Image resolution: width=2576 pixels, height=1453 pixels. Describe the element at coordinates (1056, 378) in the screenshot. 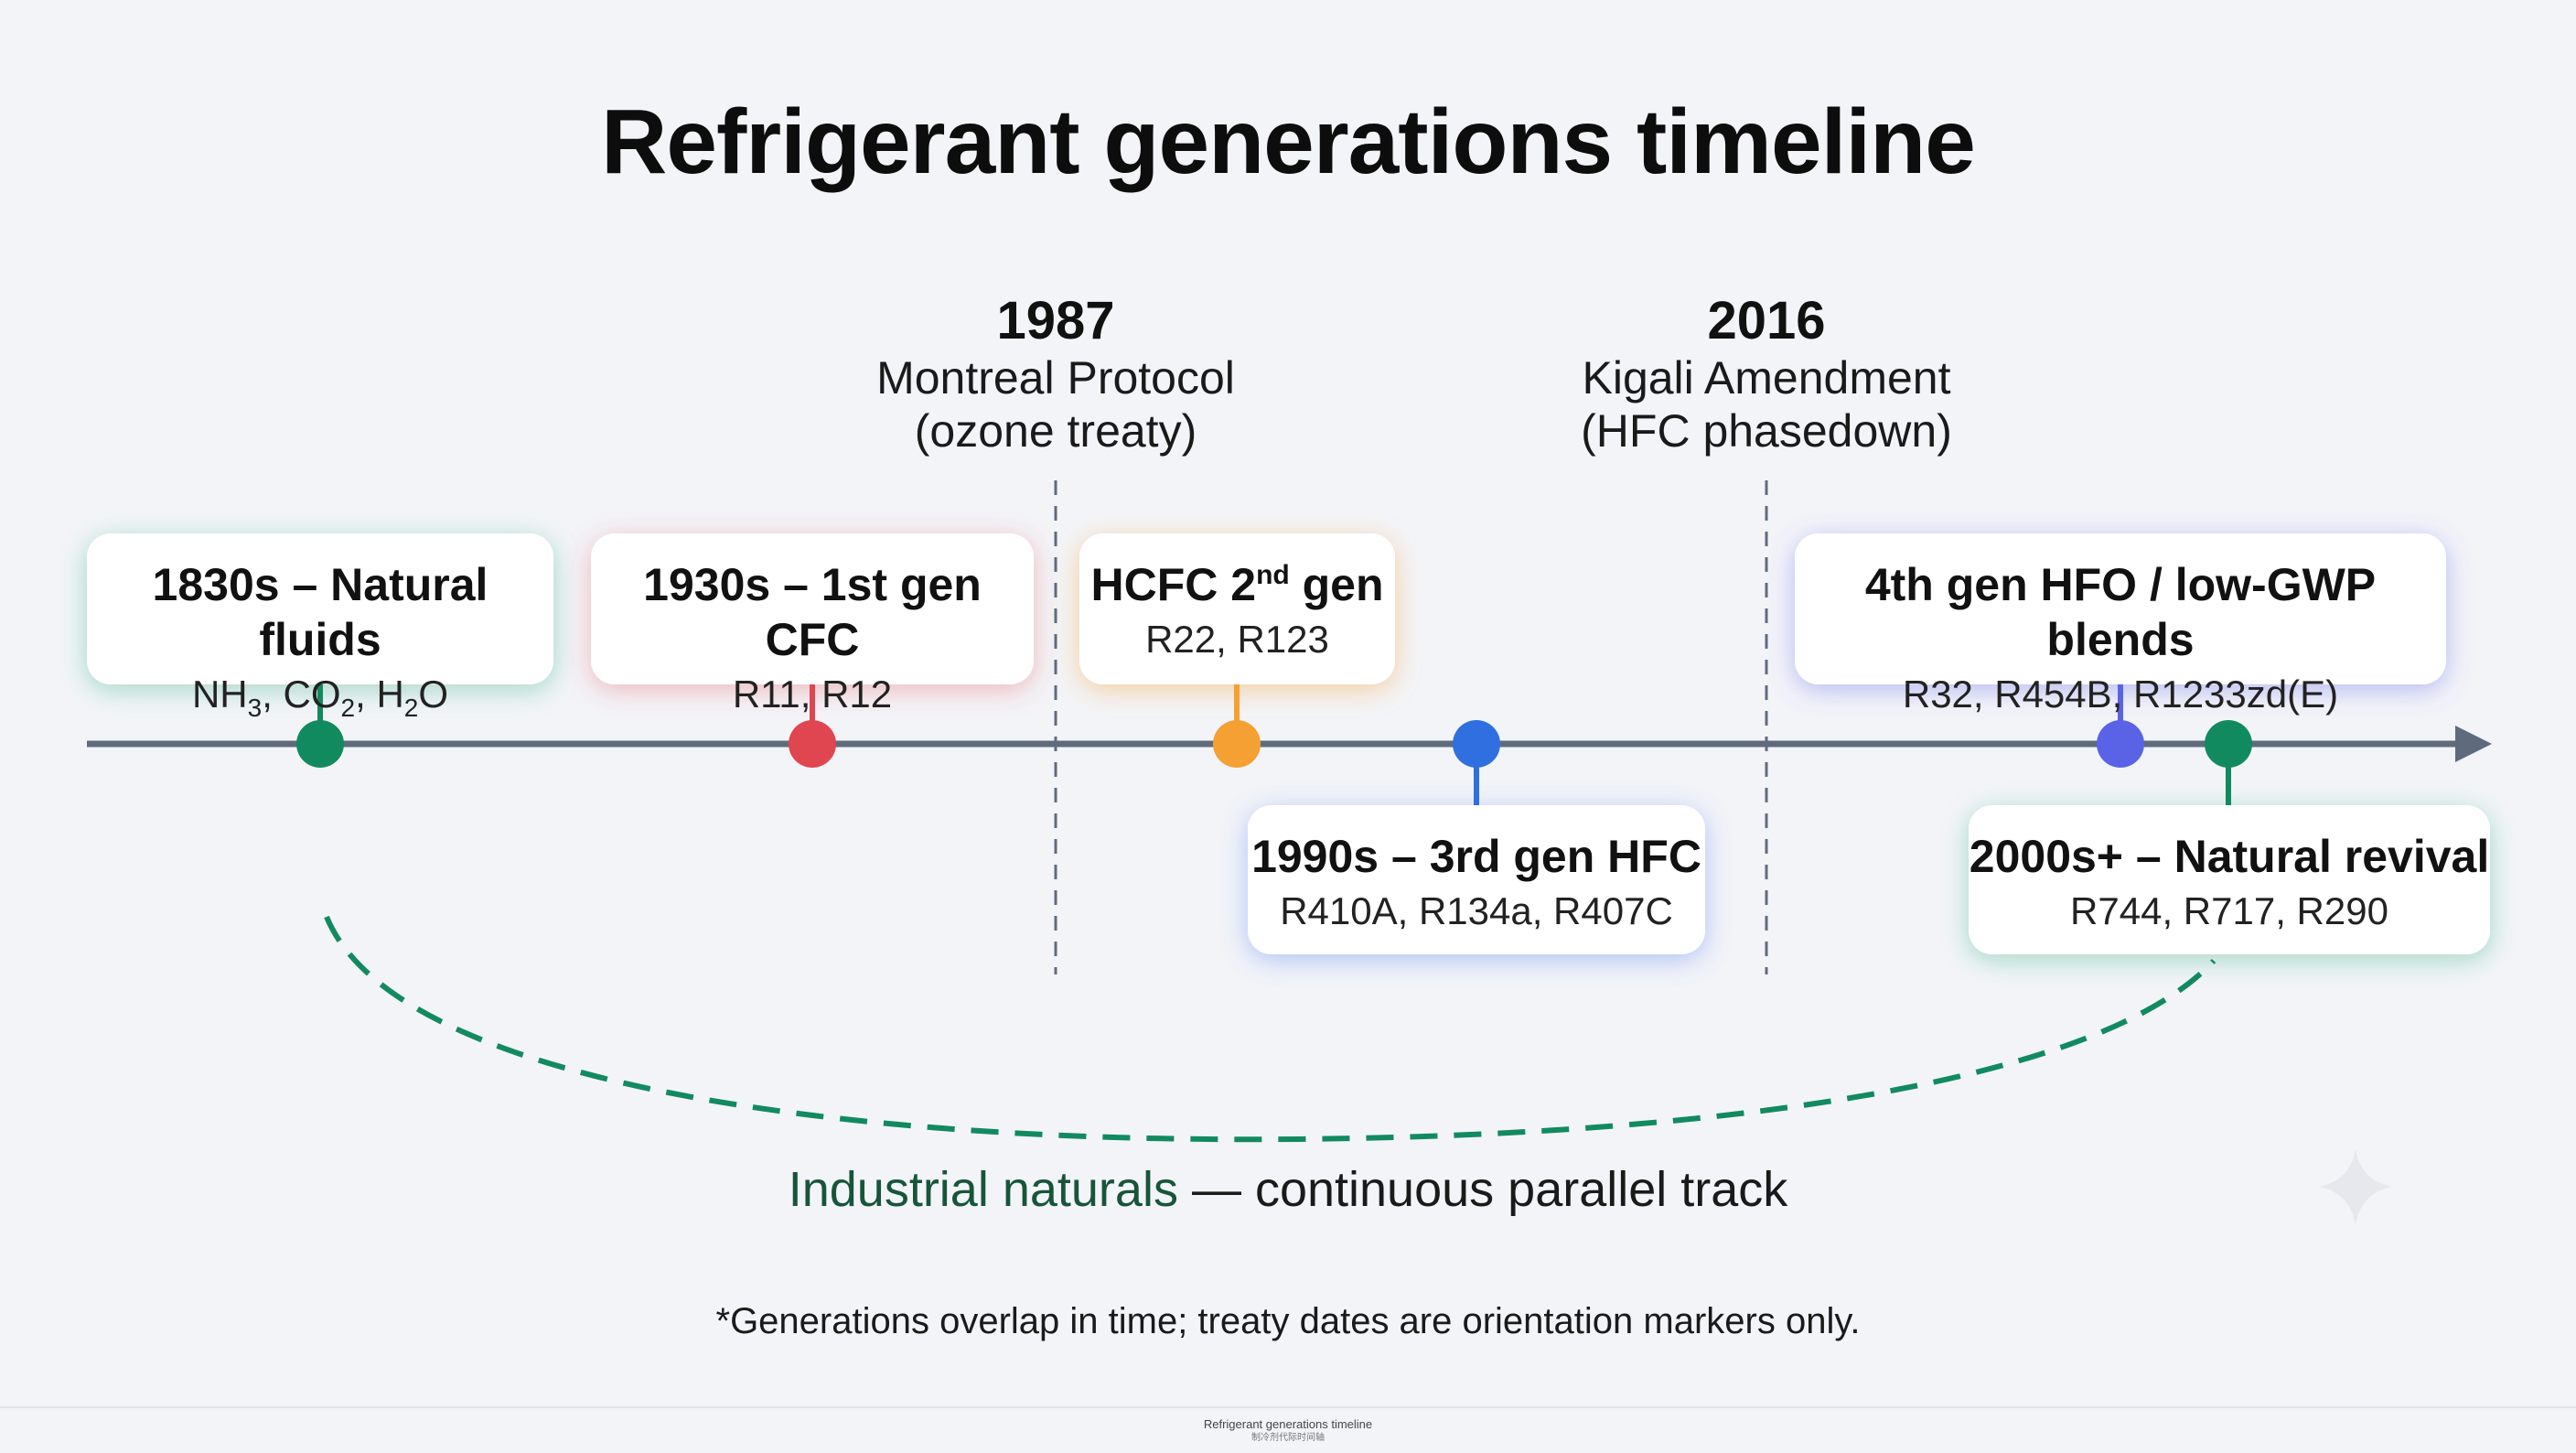

I see `treaty-name: Montreal Protocol` at that location.